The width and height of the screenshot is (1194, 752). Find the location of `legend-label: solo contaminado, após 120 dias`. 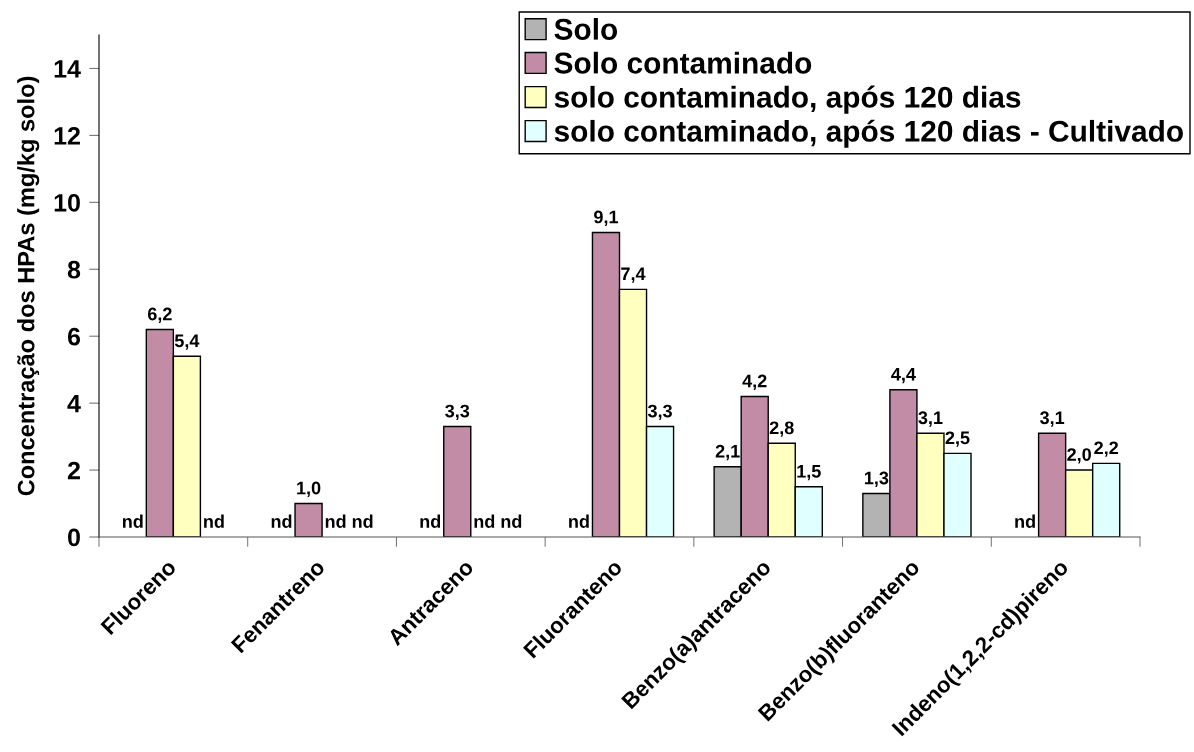

legend-label: solo contaminado, após 120 dias is located at coordinates (787, 99).